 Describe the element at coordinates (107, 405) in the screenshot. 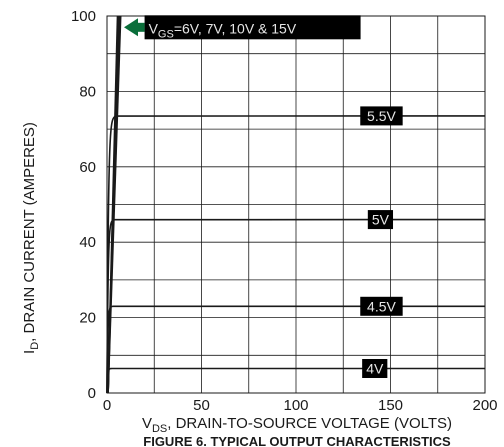

I see `x-tick-label: 0` at that location.